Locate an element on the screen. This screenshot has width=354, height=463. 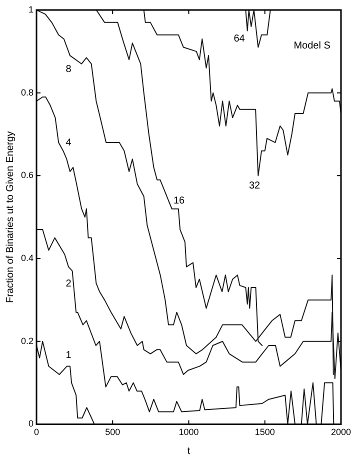
annotation: 4 is located at coordinates (69, 143).